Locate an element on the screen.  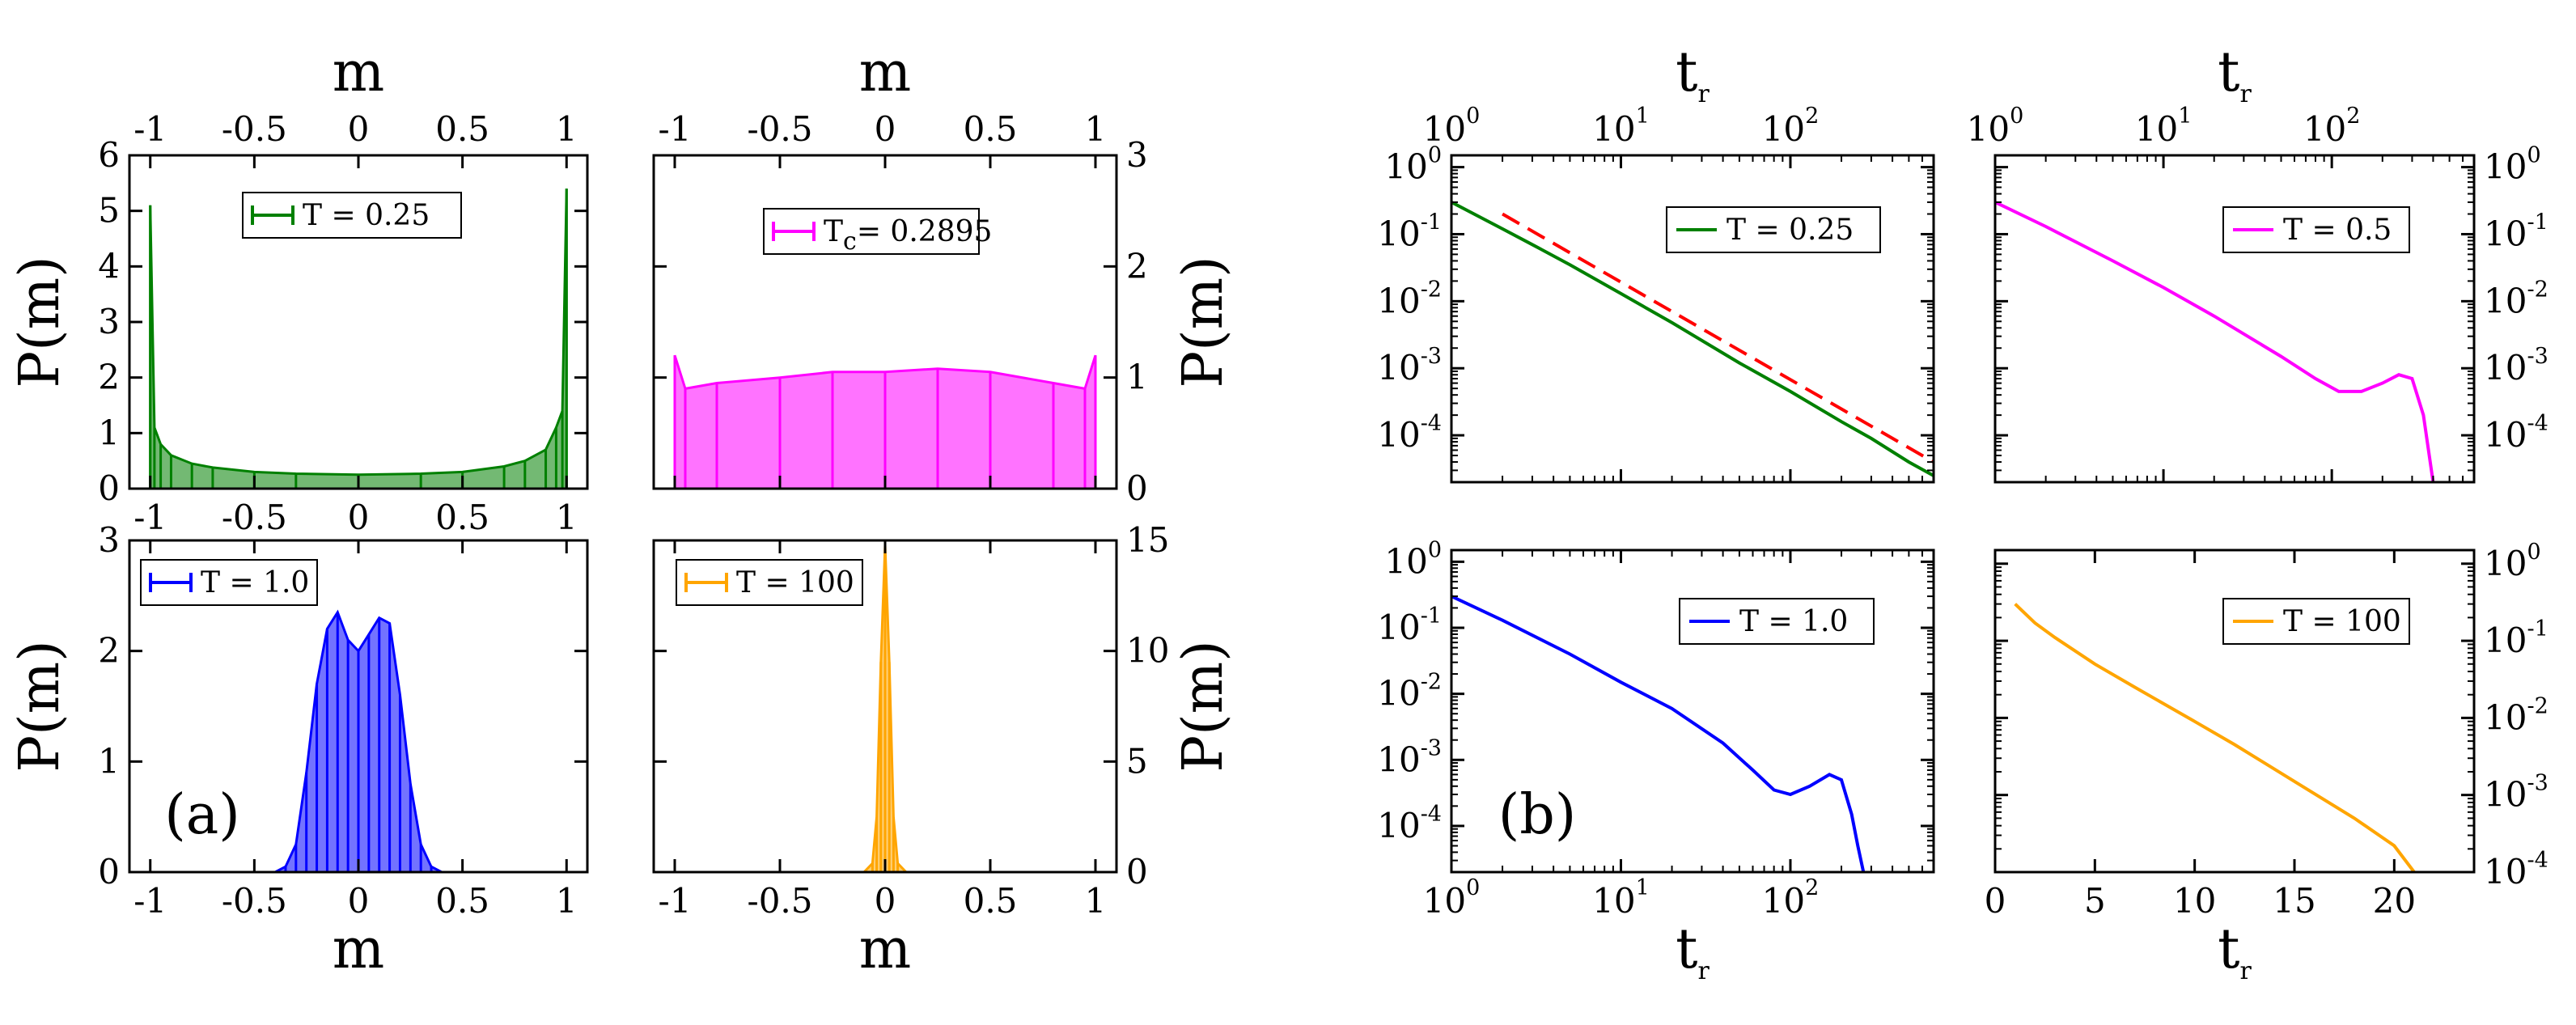
x-tick-label-part: 0 is located at coordinates (1473, 887).